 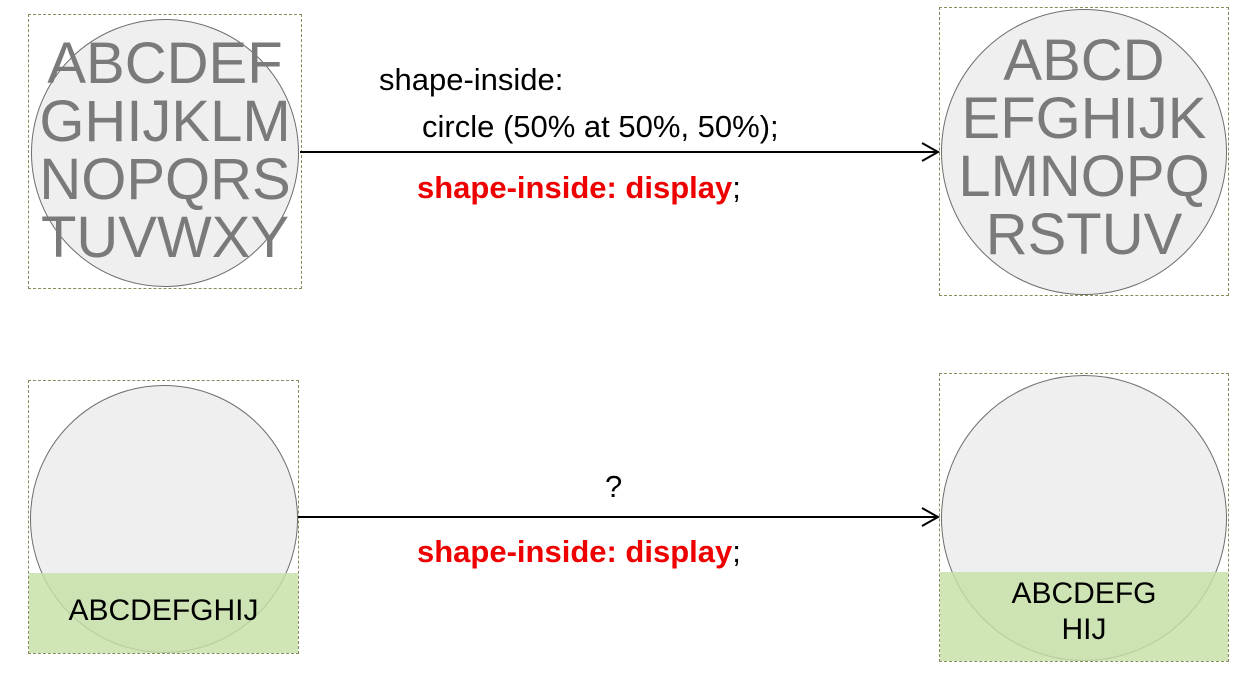 I want to click on top-left-panel: ABCDEF GHIJKLM NOPQRS TUVWXY, so click(x=165, y=151).